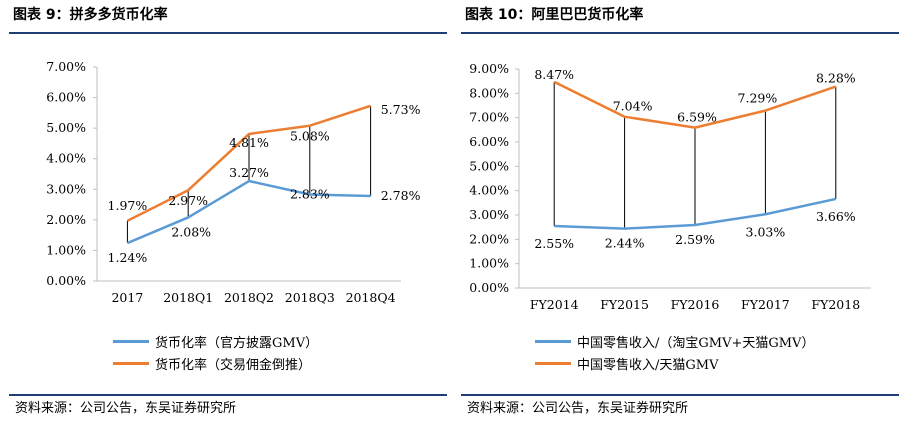 Image resolution: width=906 pixels, height=447 pixels. Describe the element at coordinates (249, 172) in the screenshot. I see `data-label: 3.27%` at that location.